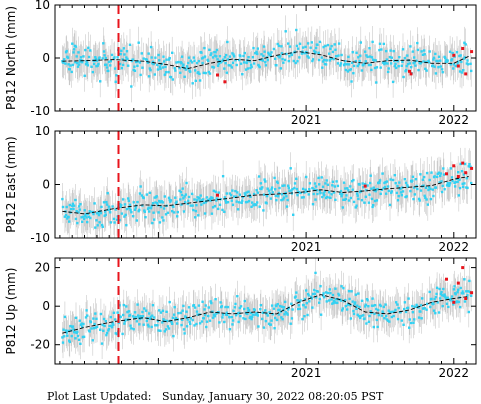 This screenshot has height=404, width=481. What do you see at coordinates (40, 306) in the screenshot?
I see `y-tick-labels: -20 0 20` at bounding box center [40, 306].